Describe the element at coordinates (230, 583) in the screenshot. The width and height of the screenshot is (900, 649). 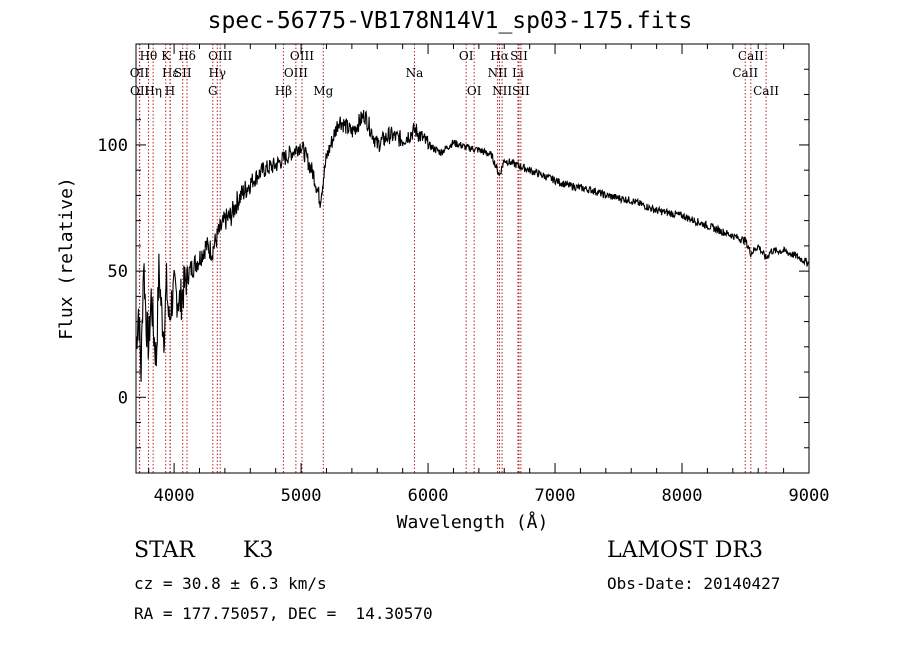
I see `redshift-cz: cz = 30.8 ± 6.3 km/s` at that location.